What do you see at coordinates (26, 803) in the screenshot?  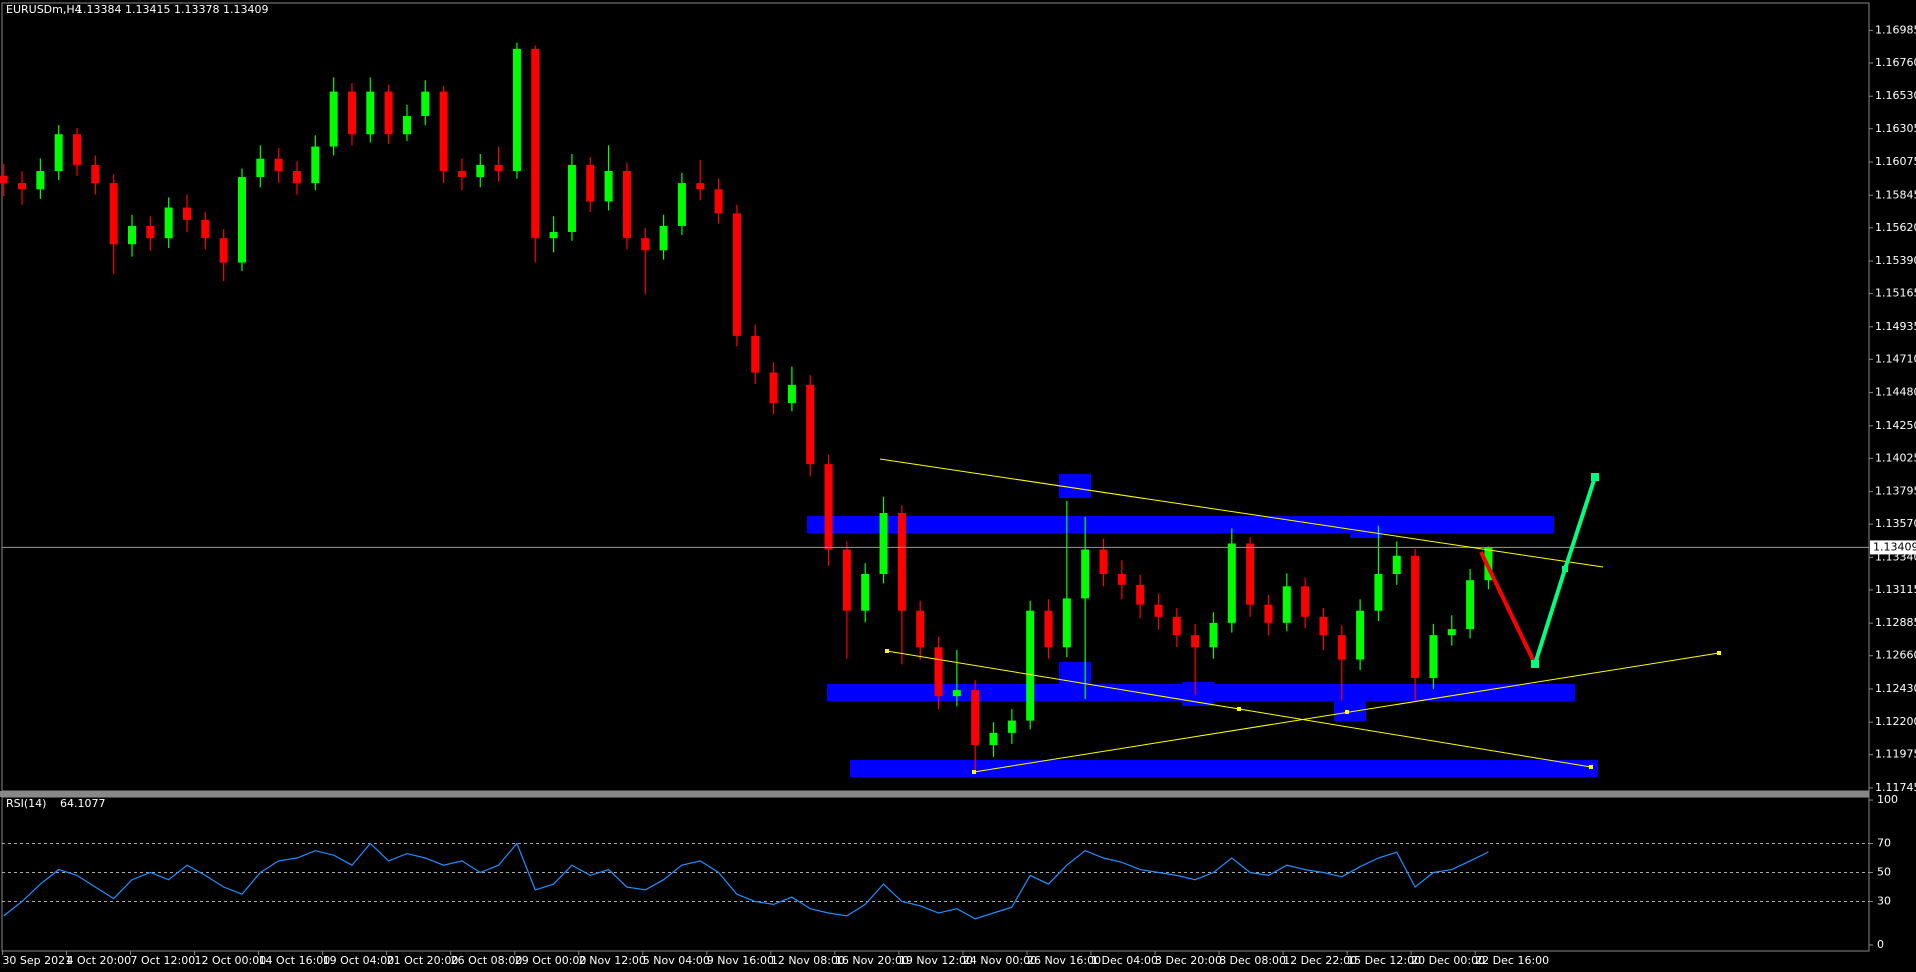 I see `rsi-title: RSI(14)` at bounding box center [26, 803].